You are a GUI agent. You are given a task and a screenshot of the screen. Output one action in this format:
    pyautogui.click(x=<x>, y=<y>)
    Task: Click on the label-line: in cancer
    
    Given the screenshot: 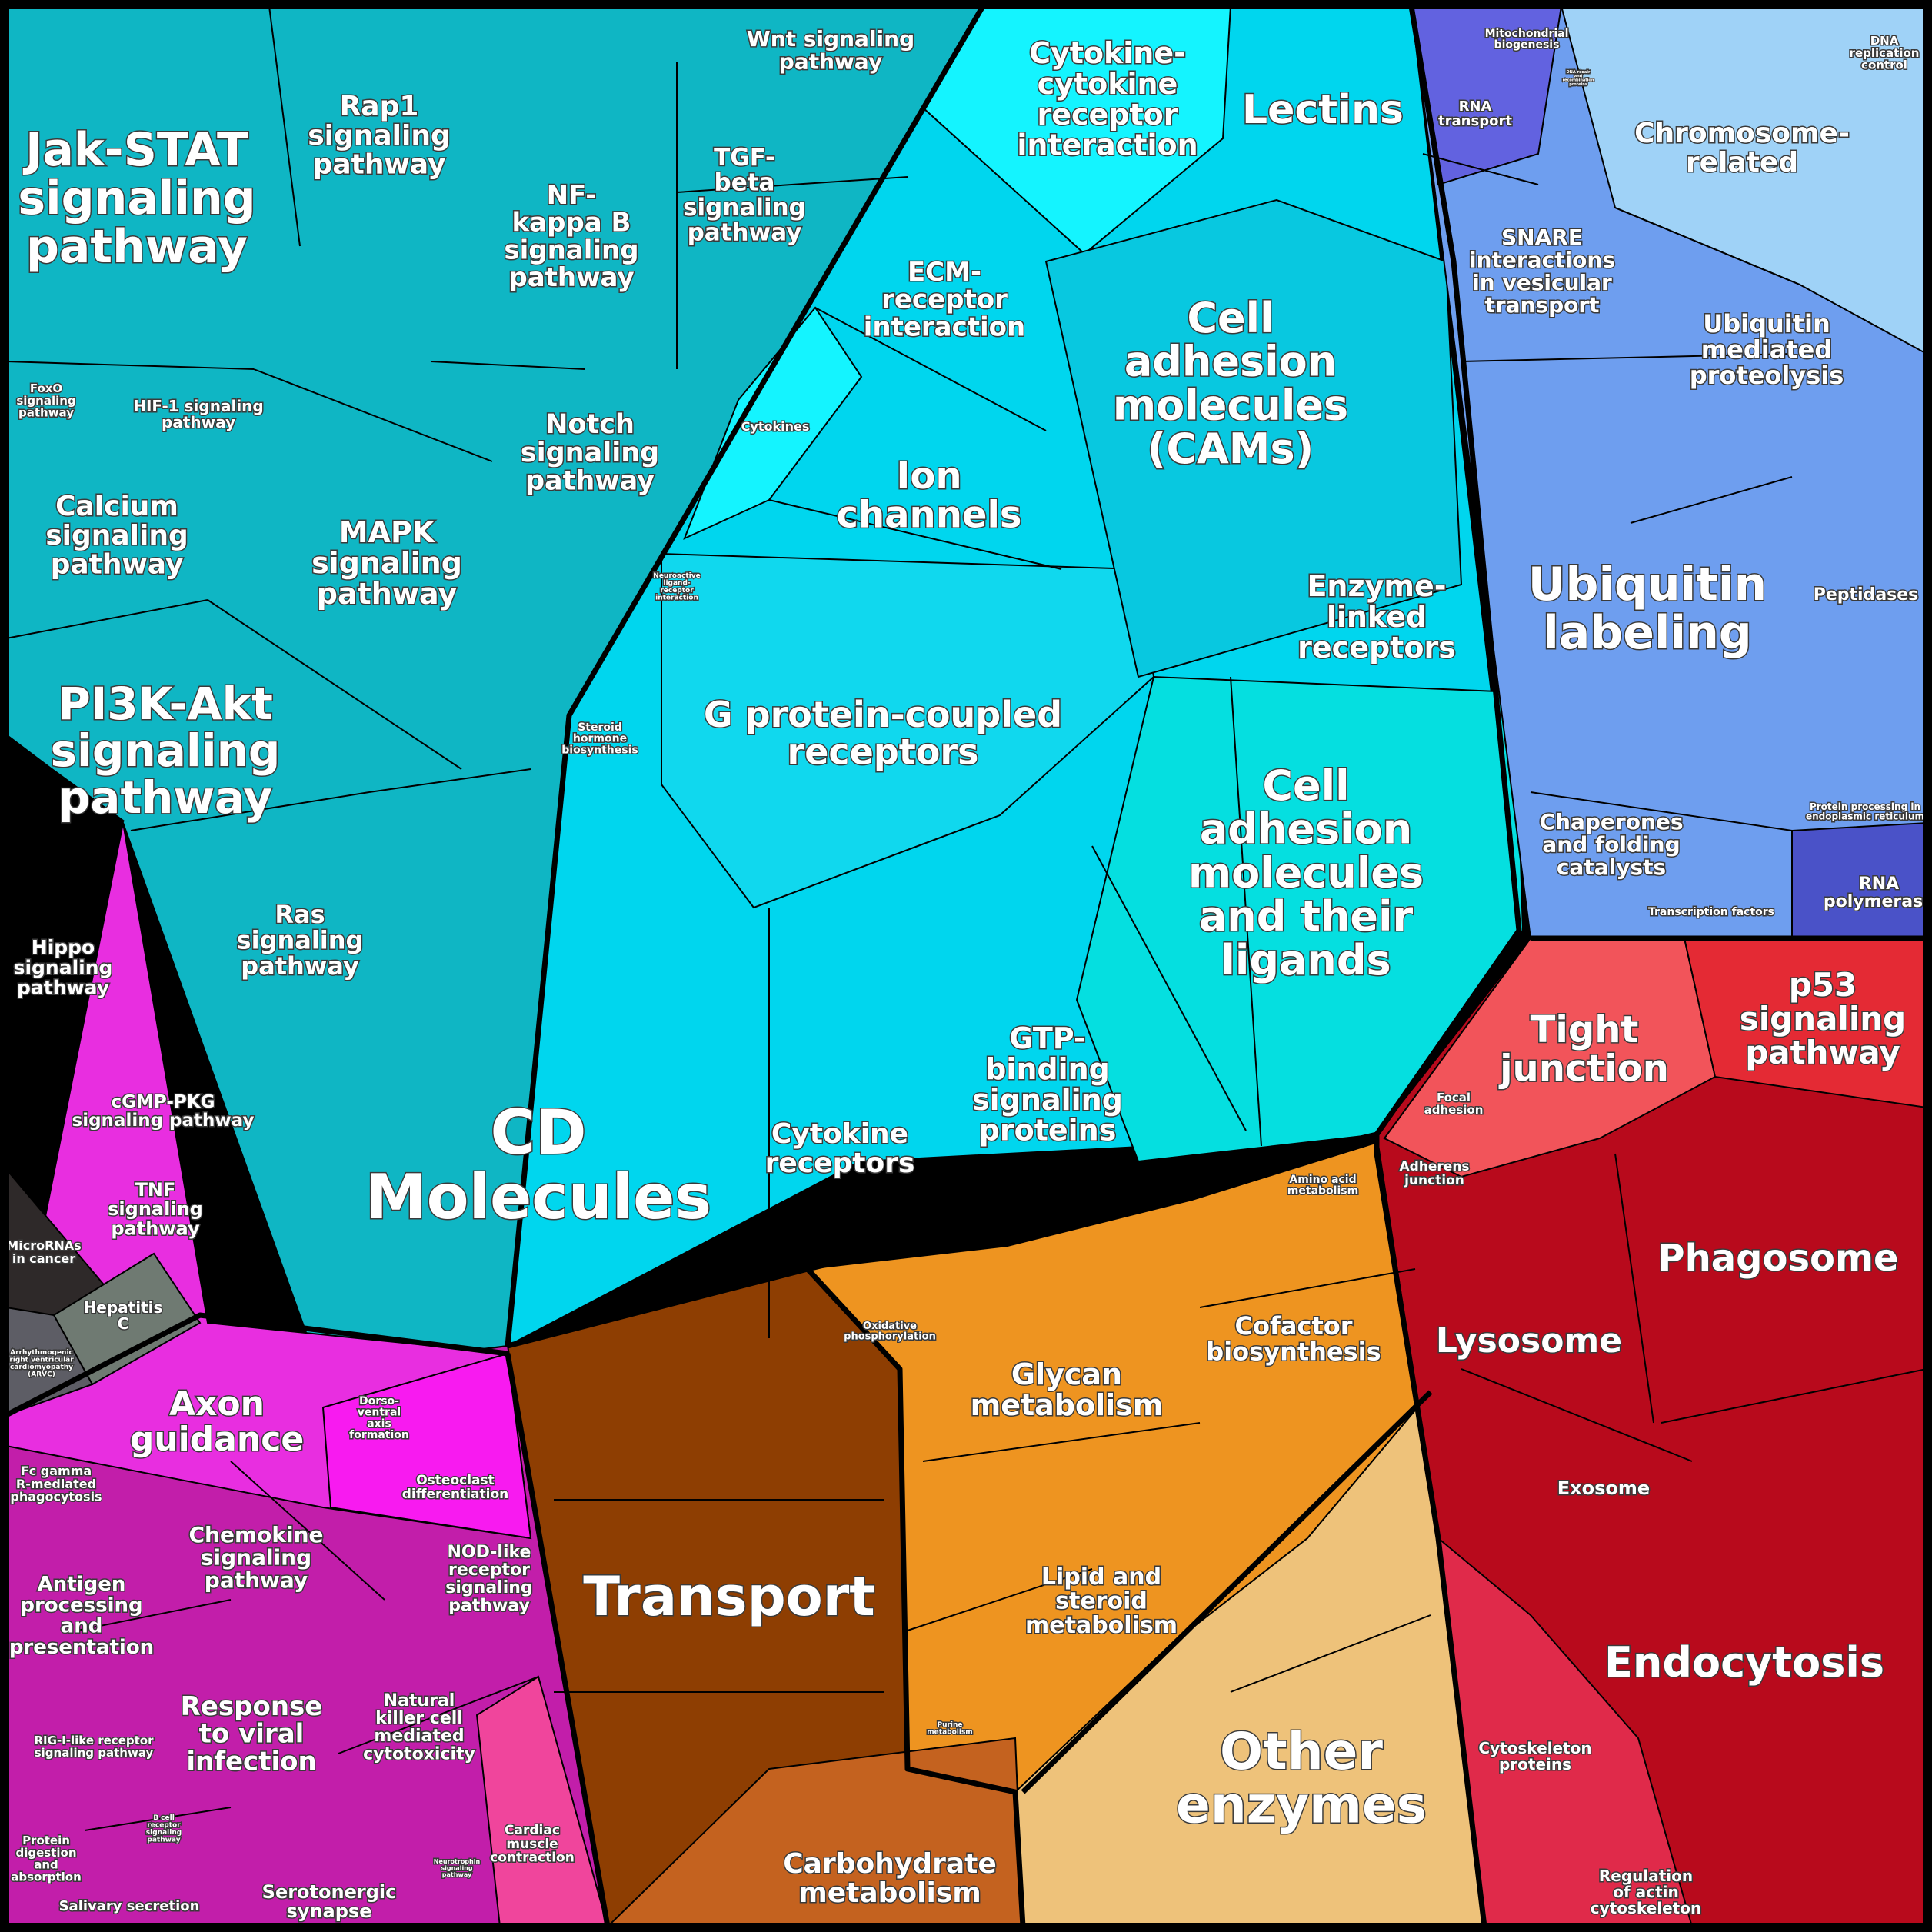 What is the action you would take?
    pyautogui.click(x=43, y=1258)
    